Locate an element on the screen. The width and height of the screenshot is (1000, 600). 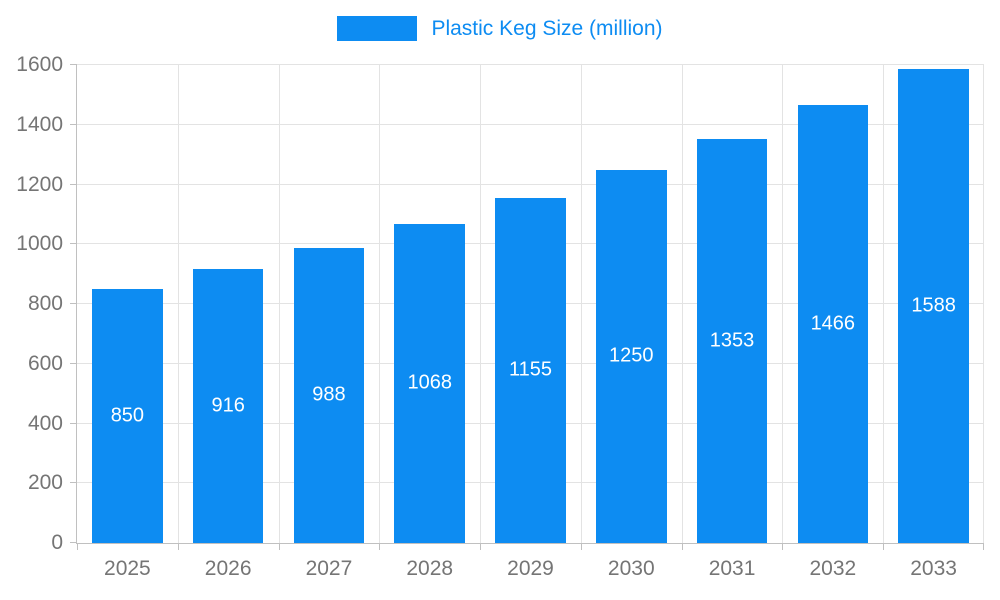
legend: Plastic Keg Size (million) is located at coordinates (500, 28).